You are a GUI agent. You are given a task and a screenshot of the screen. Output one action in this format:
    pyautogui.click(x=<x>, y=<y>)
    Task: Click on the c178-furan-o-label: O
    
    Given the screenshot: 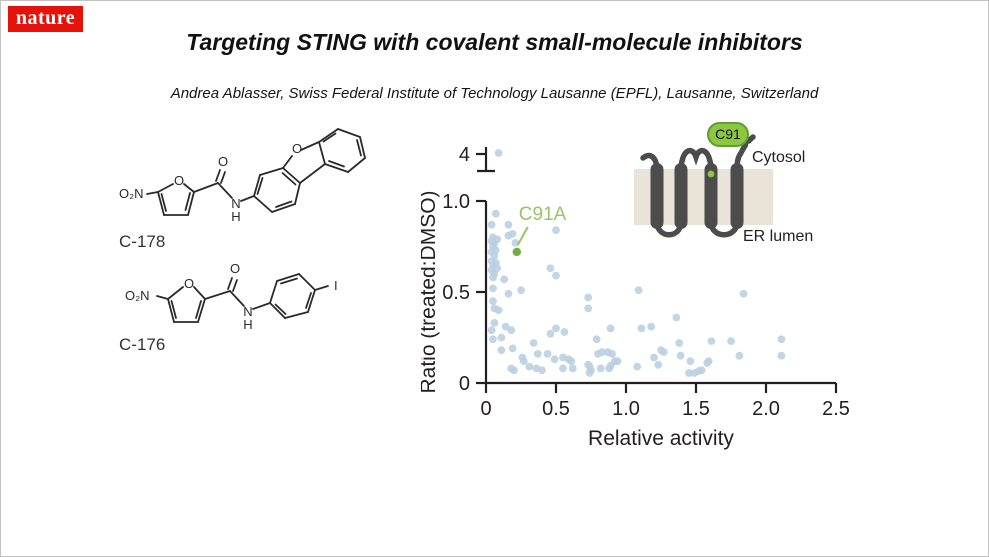 What is the action you would take?
    pyautogui.click(x=179, y=180)
    